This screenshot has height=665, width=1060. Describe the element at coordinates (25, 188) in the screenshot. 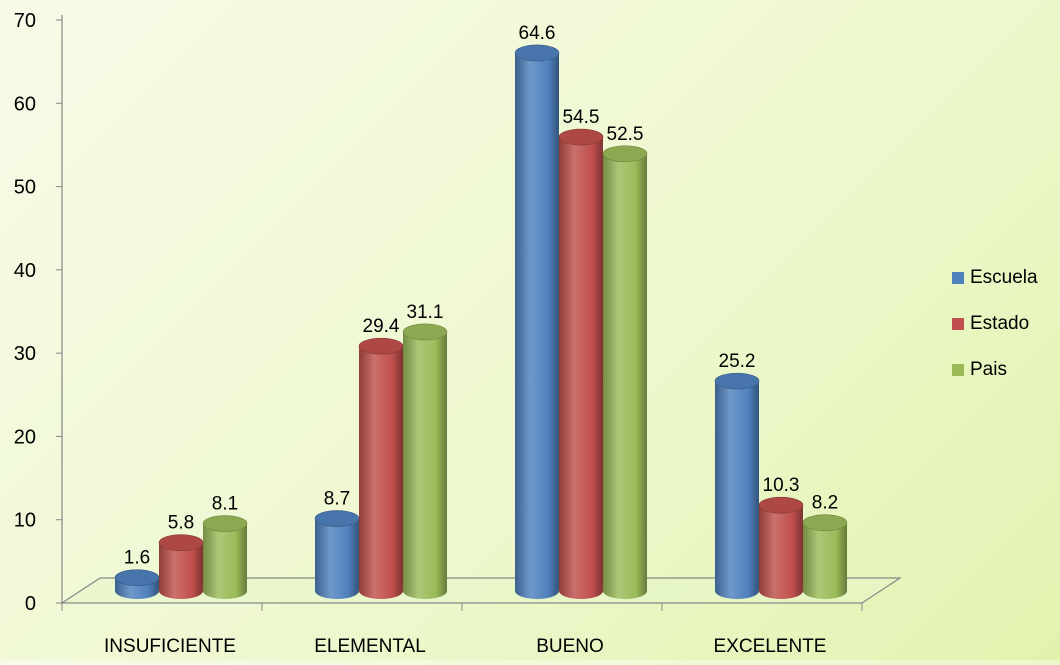

I see `y-tick-label: 50` at that location.